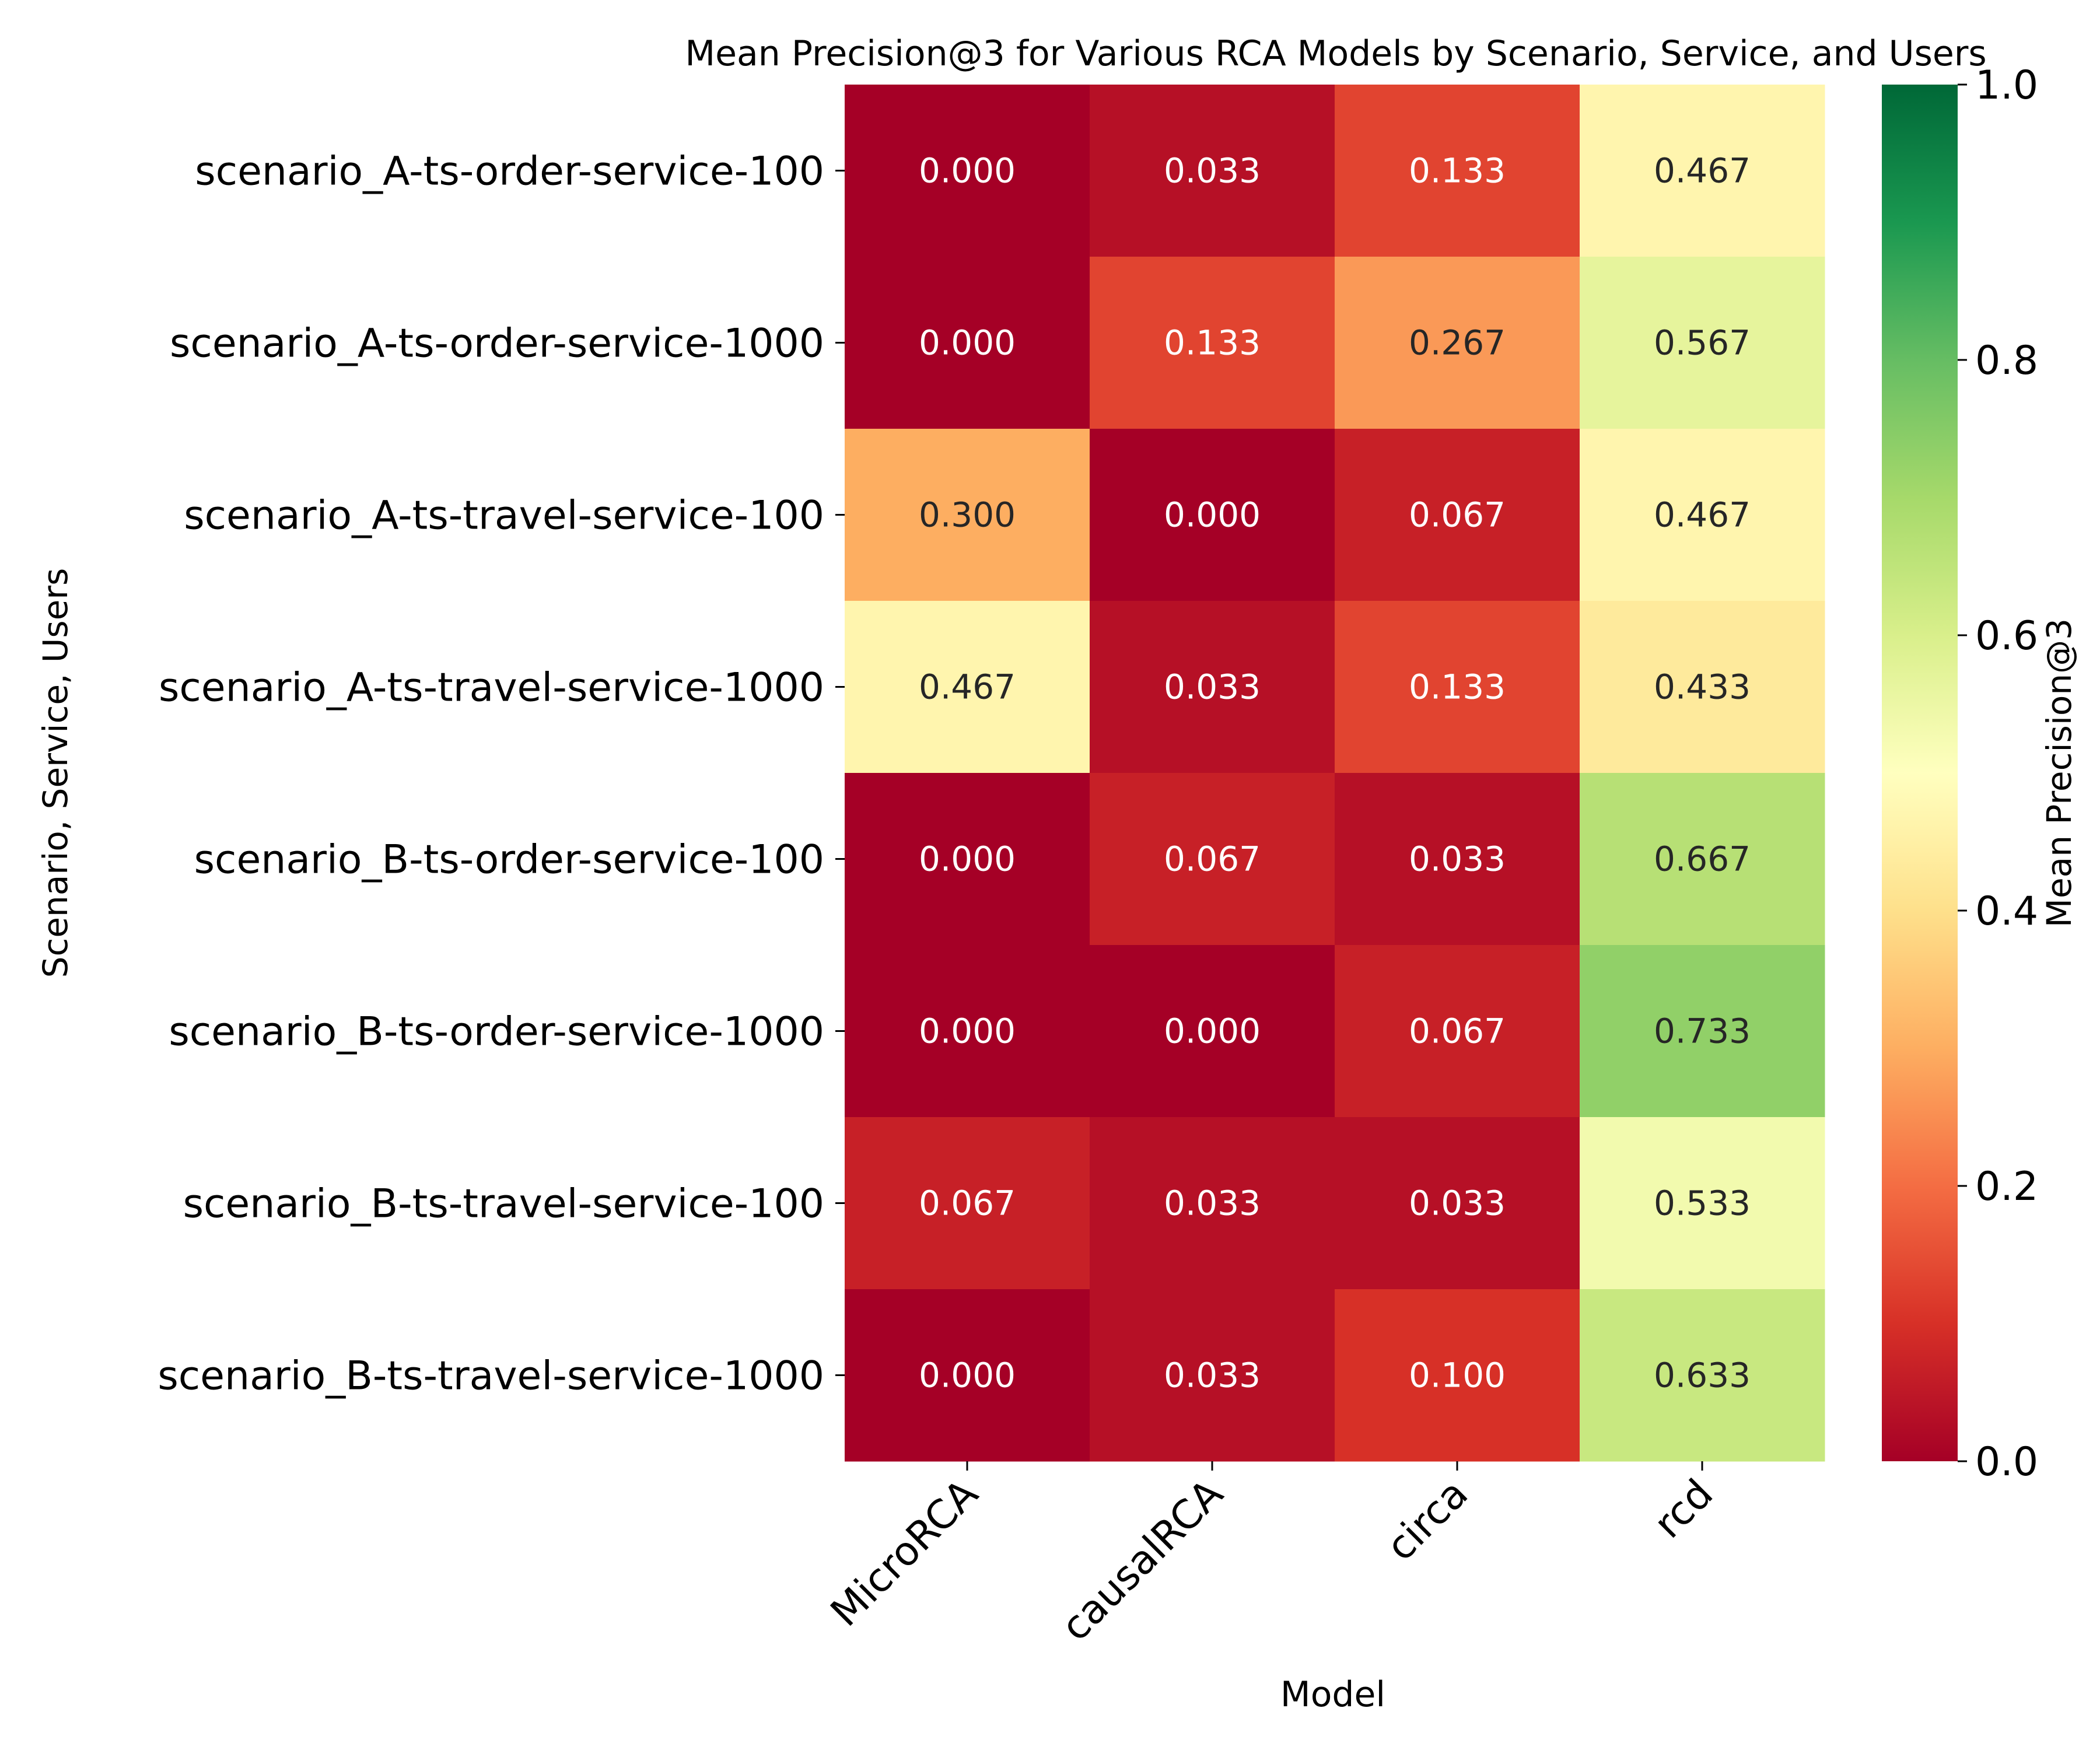 The image size is (2100, 1750). I want to click on cell-value-label: 0.267, so click(1457, 343).